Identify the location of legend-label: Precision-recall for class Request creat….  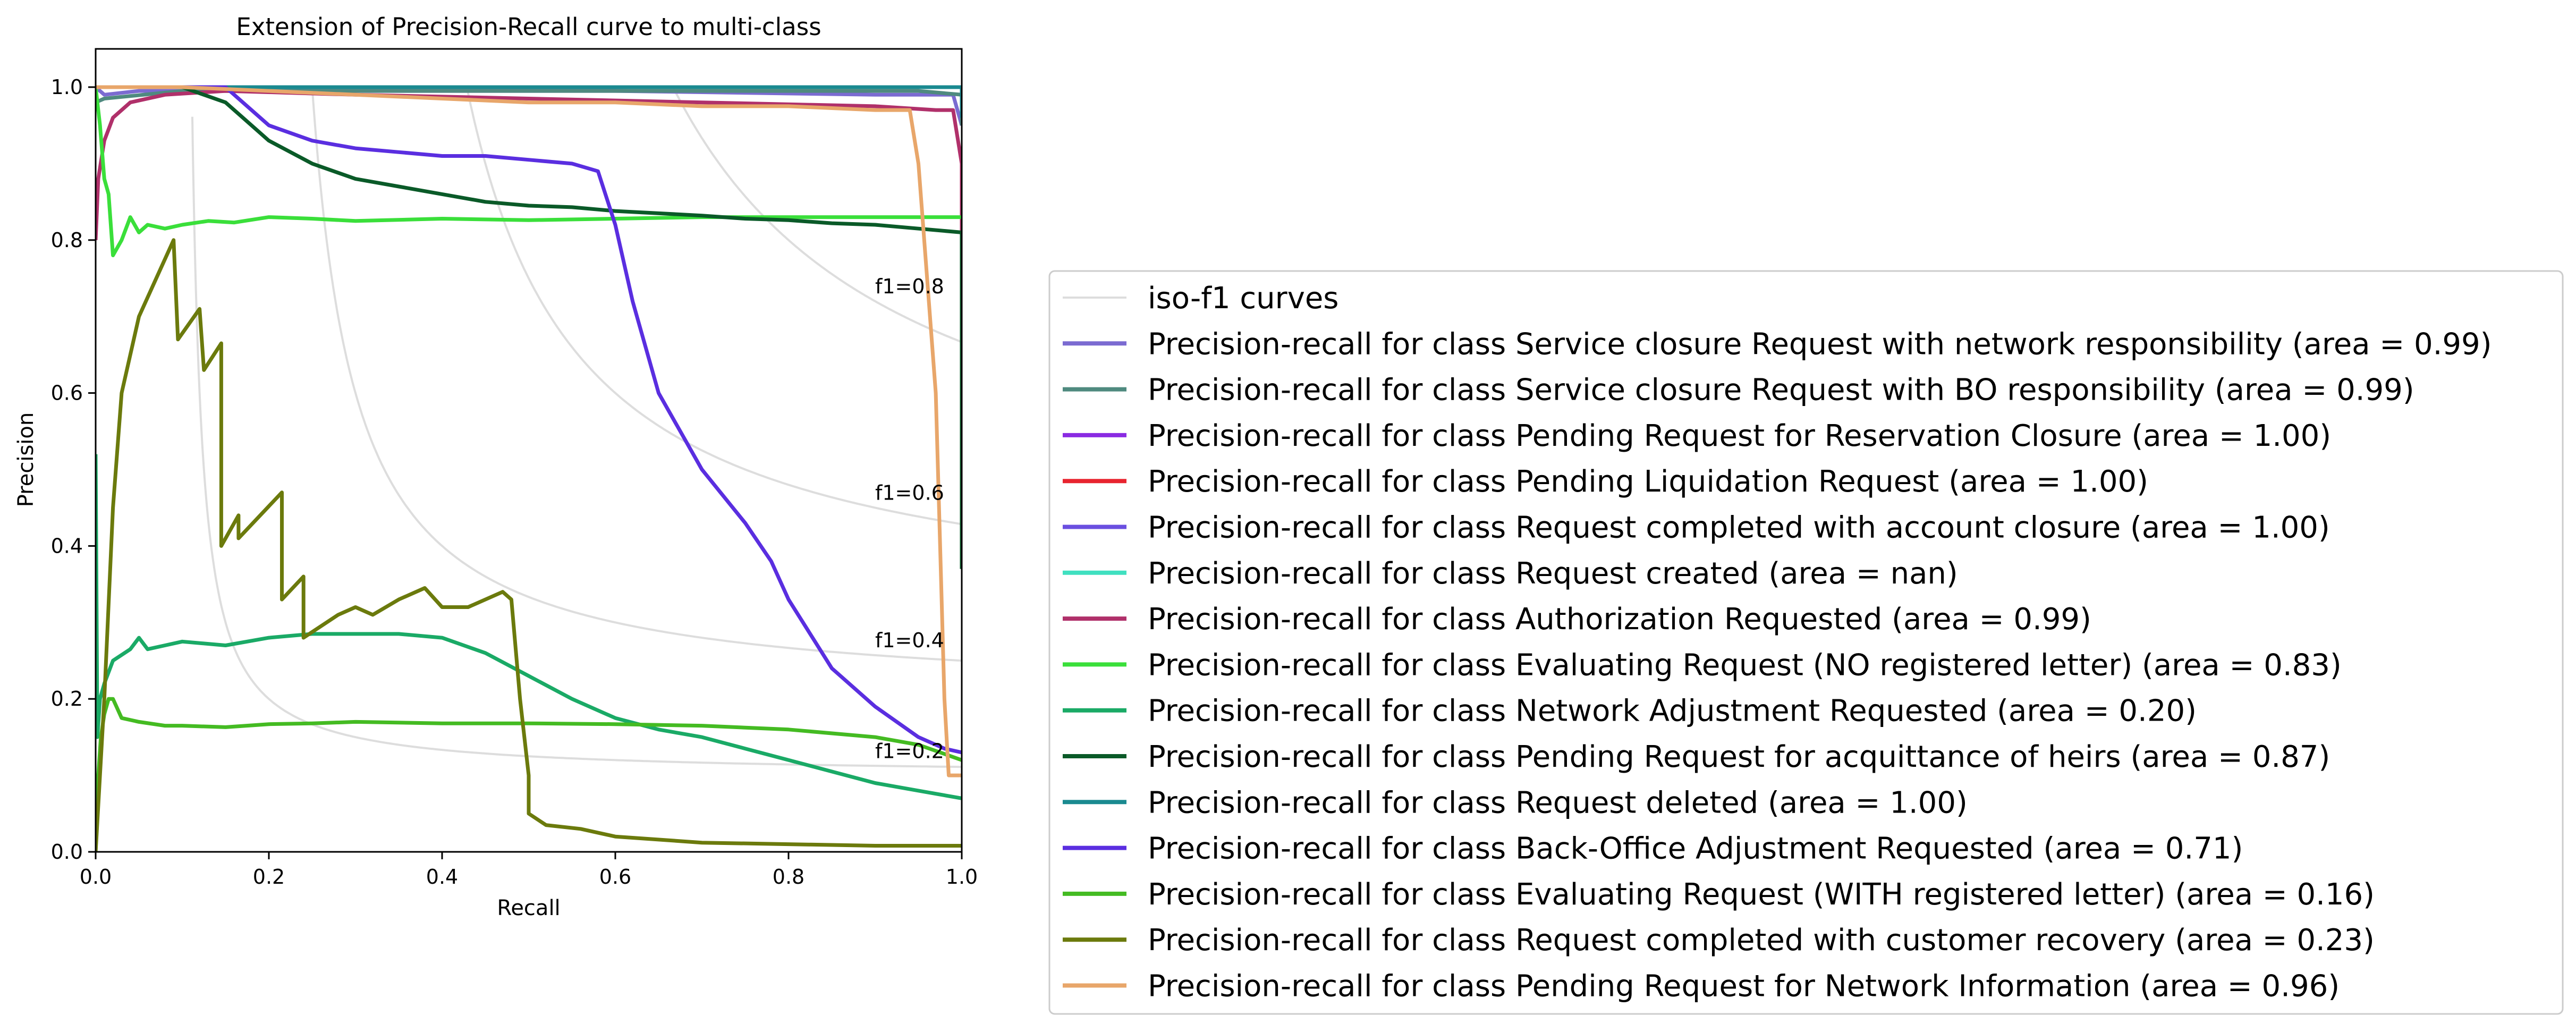
(1553, 573).